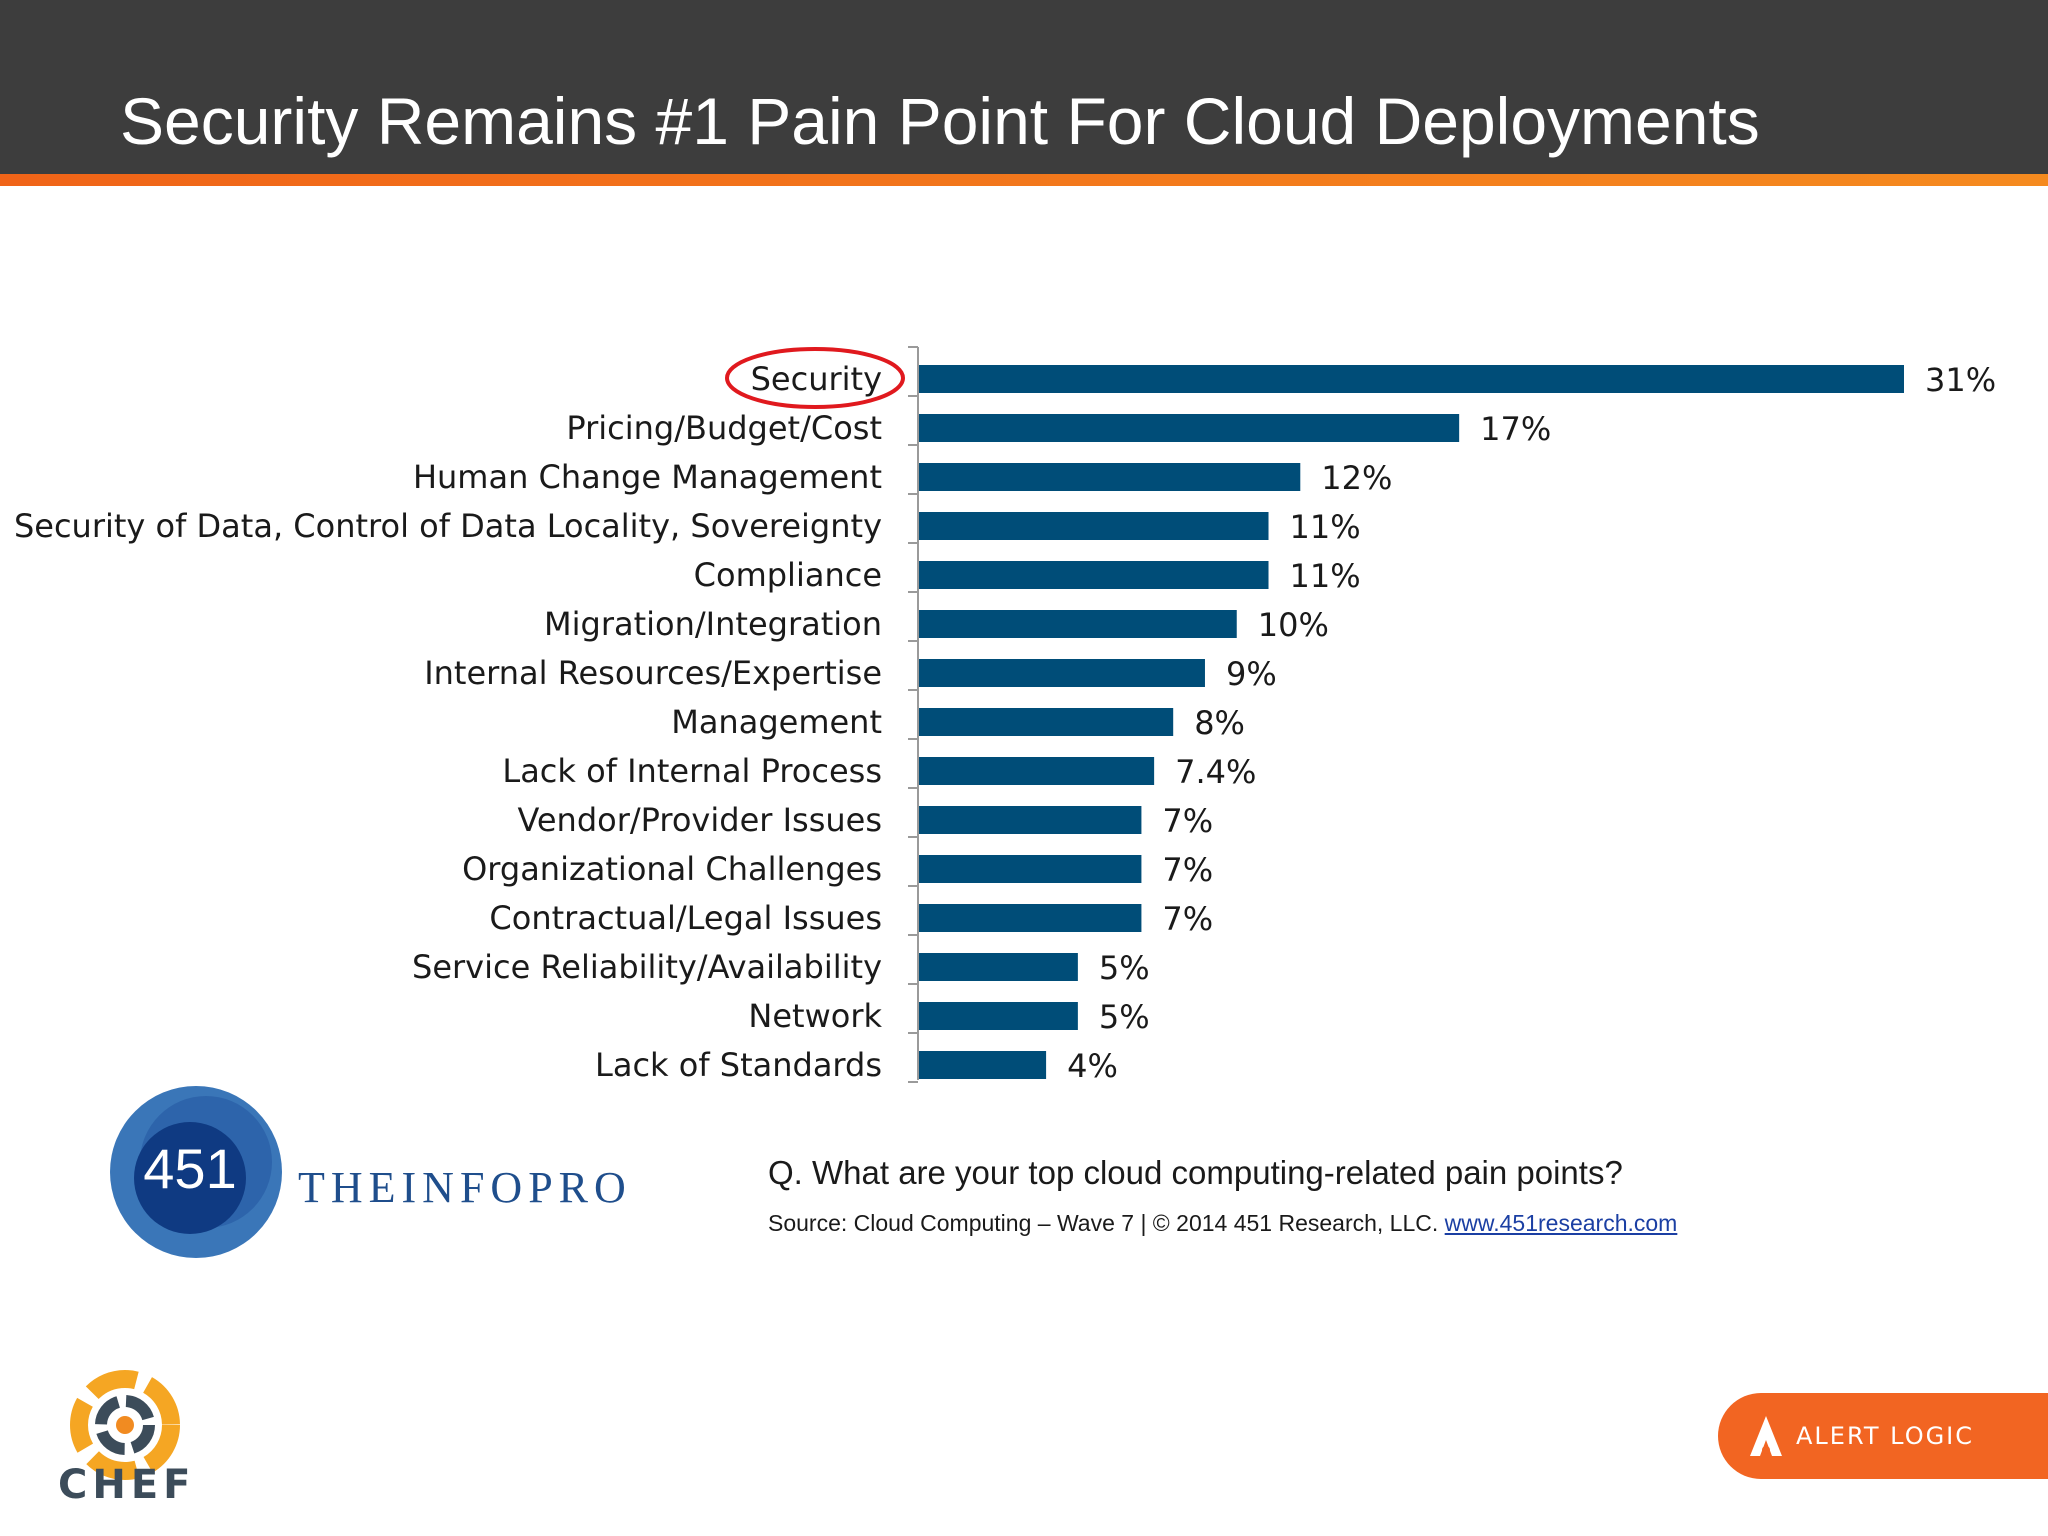 This screenshot has height=1536, width=2048. I want to click on category-label: Security, so click(816, 379).